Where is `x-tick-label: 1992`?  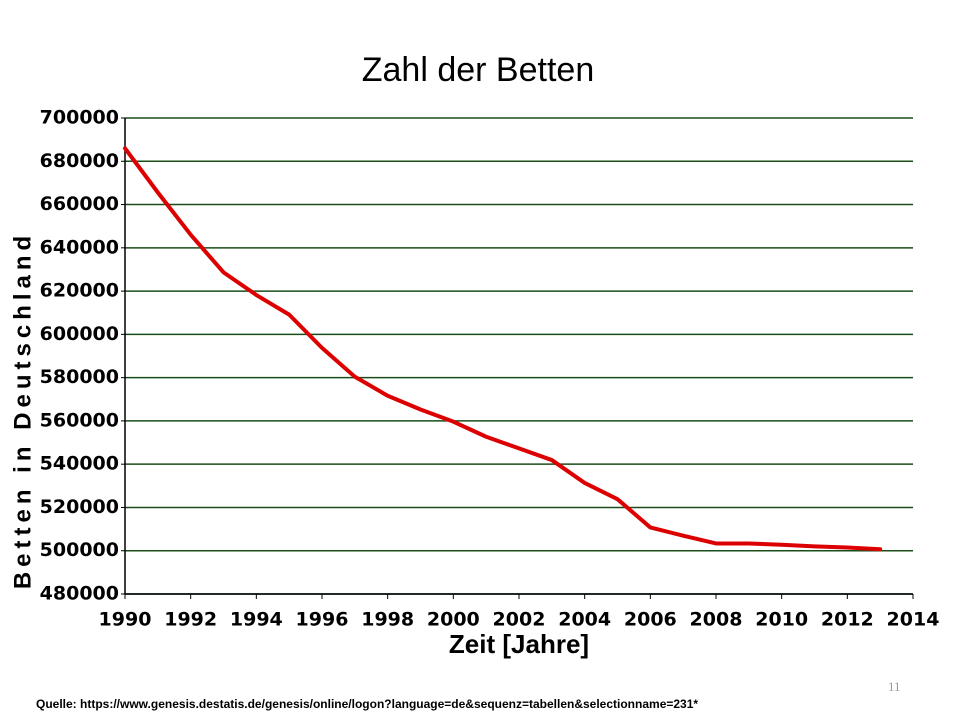
x-tick-label: 1992 is located at coordinates (190, 620).